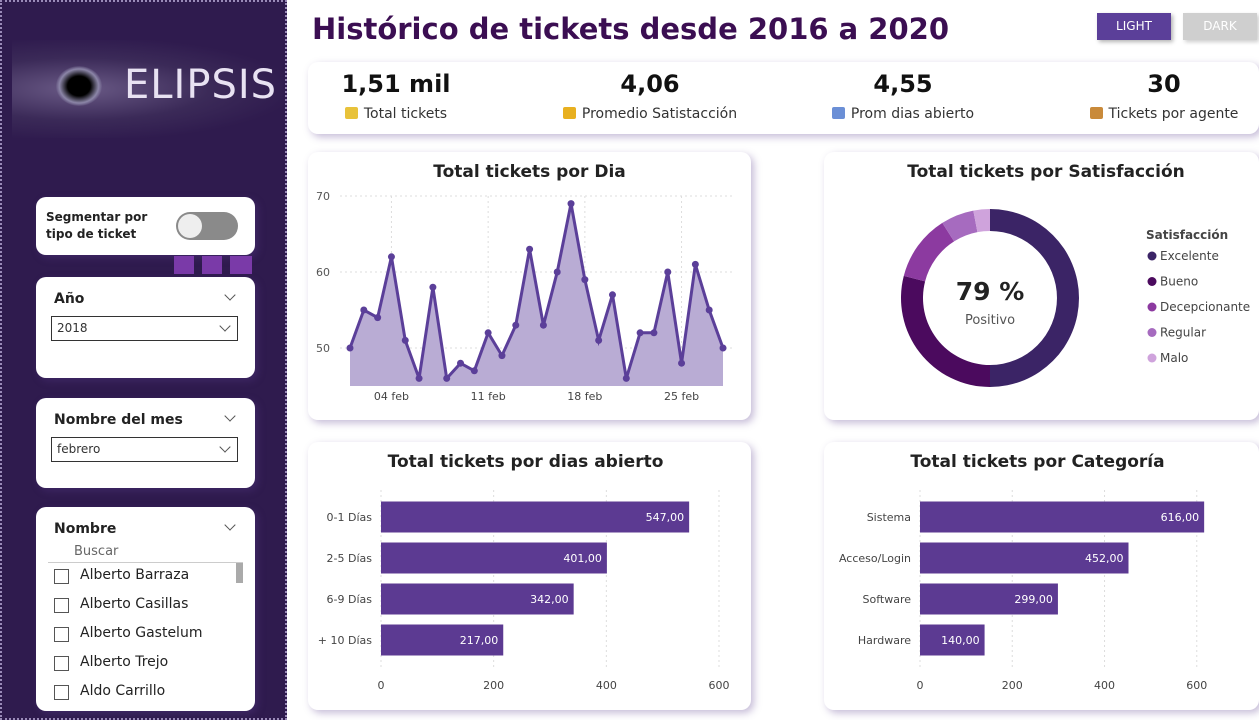 The image size is (1259, 720). I want to click on toggle-switch, so click(207, 226).